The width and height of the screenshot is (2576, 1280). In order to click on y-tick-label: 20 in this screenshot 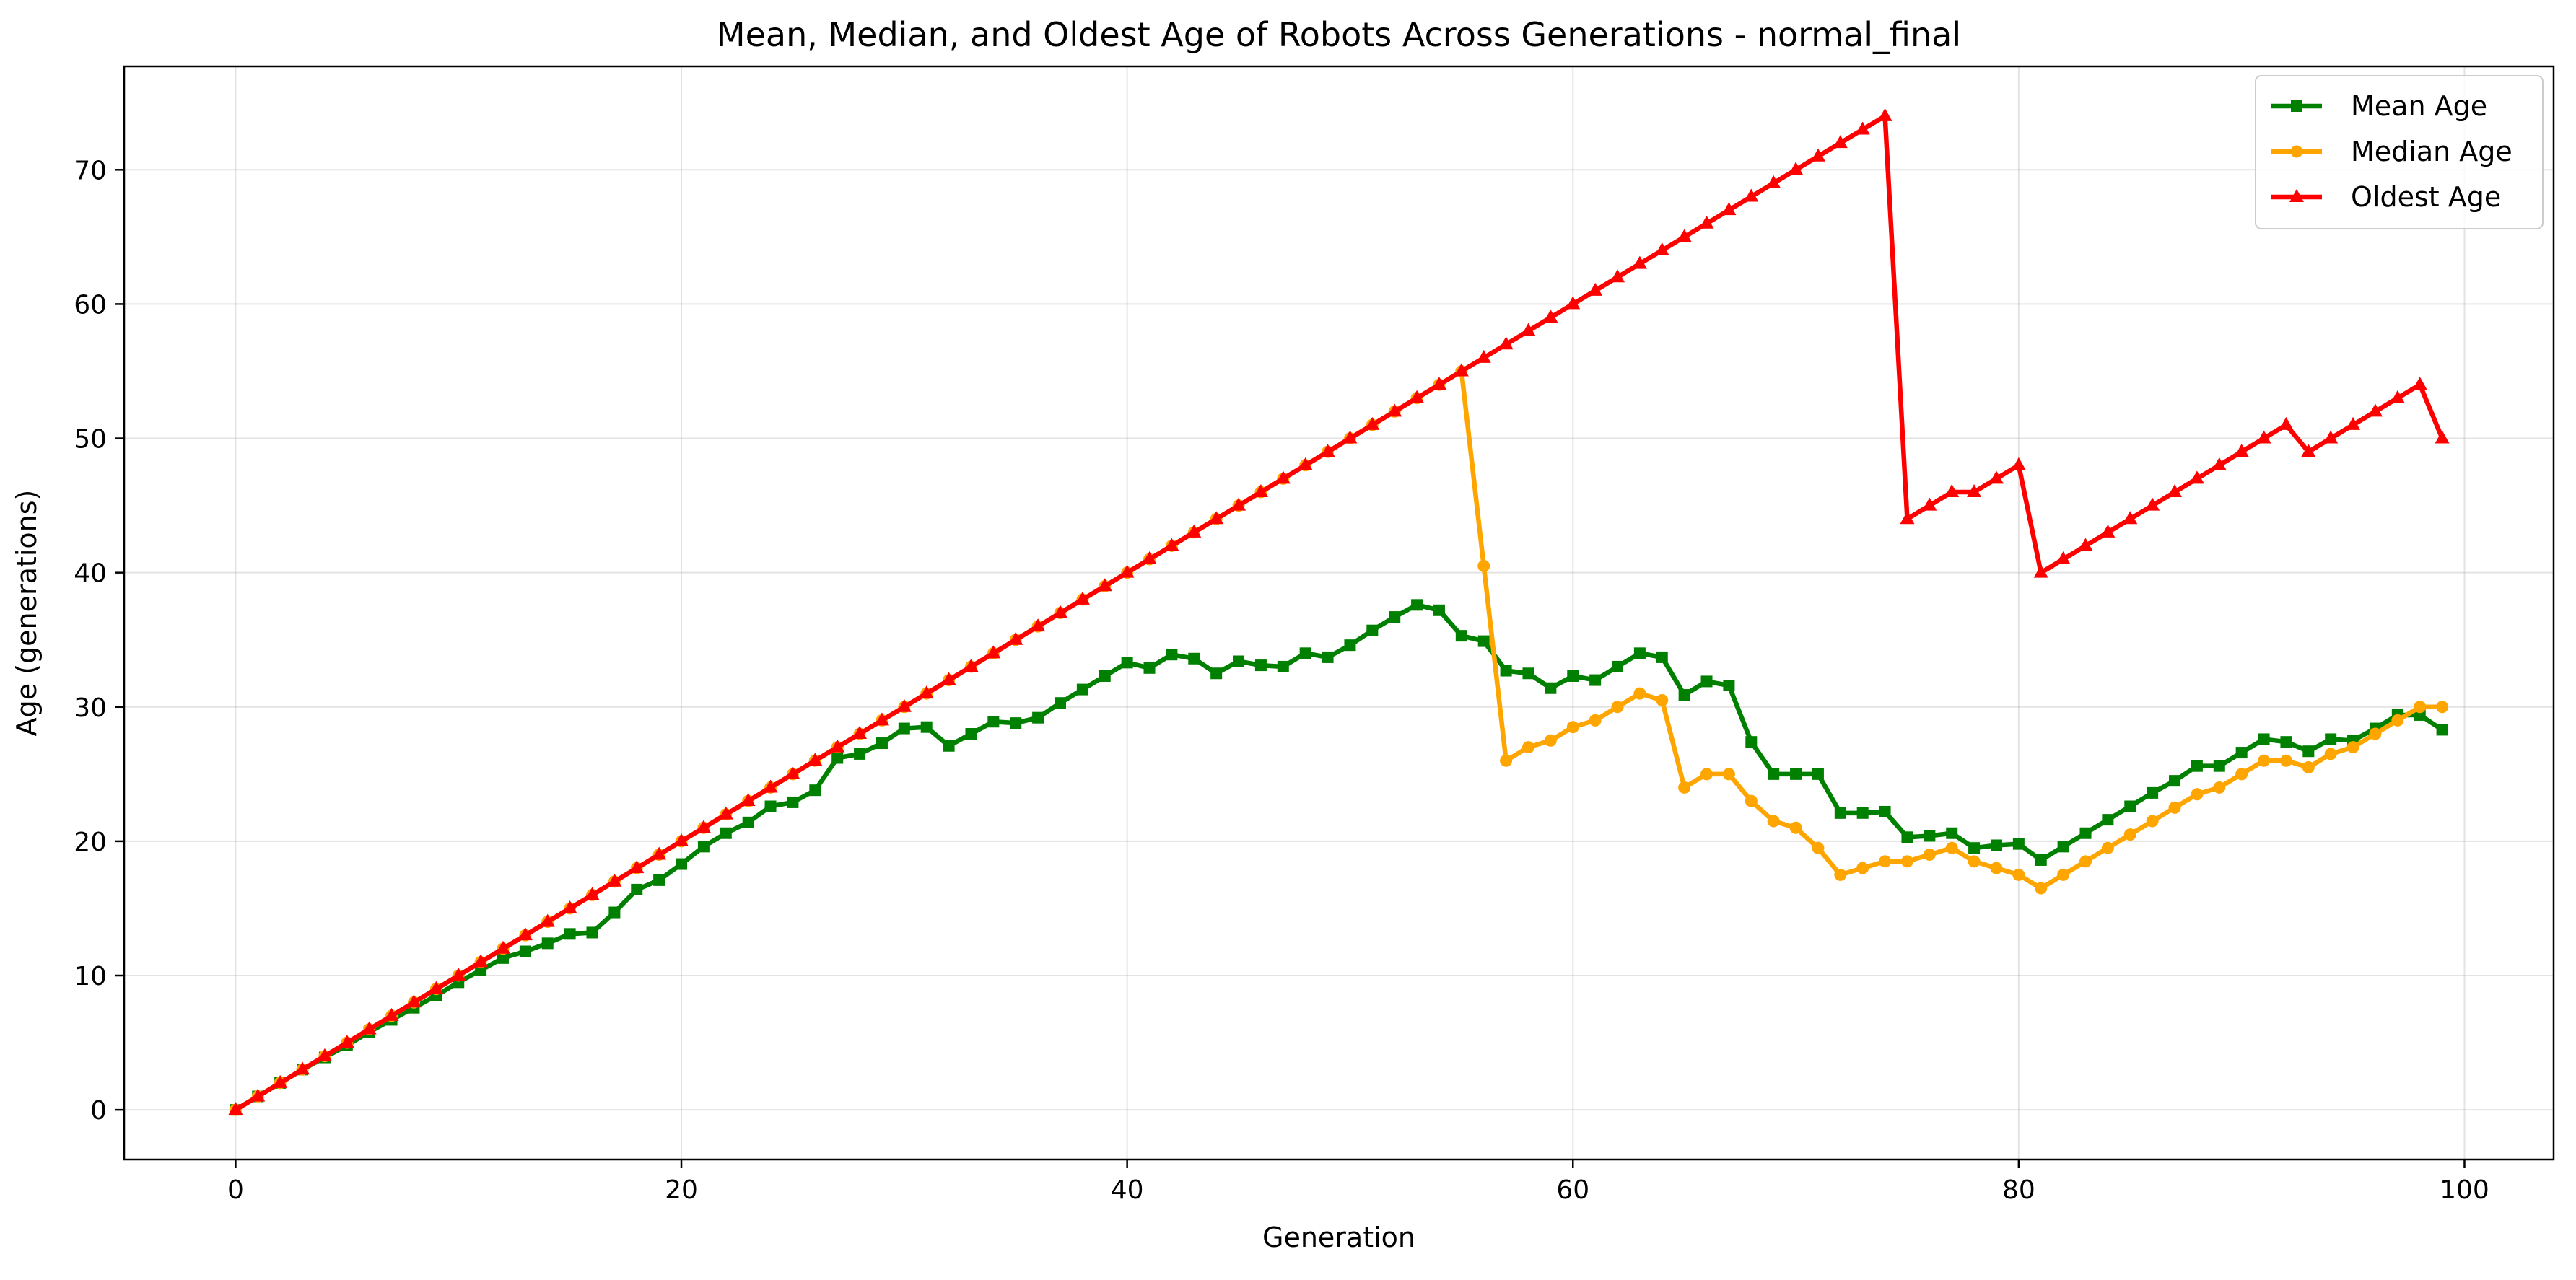, I will do `click(90, 842)`.